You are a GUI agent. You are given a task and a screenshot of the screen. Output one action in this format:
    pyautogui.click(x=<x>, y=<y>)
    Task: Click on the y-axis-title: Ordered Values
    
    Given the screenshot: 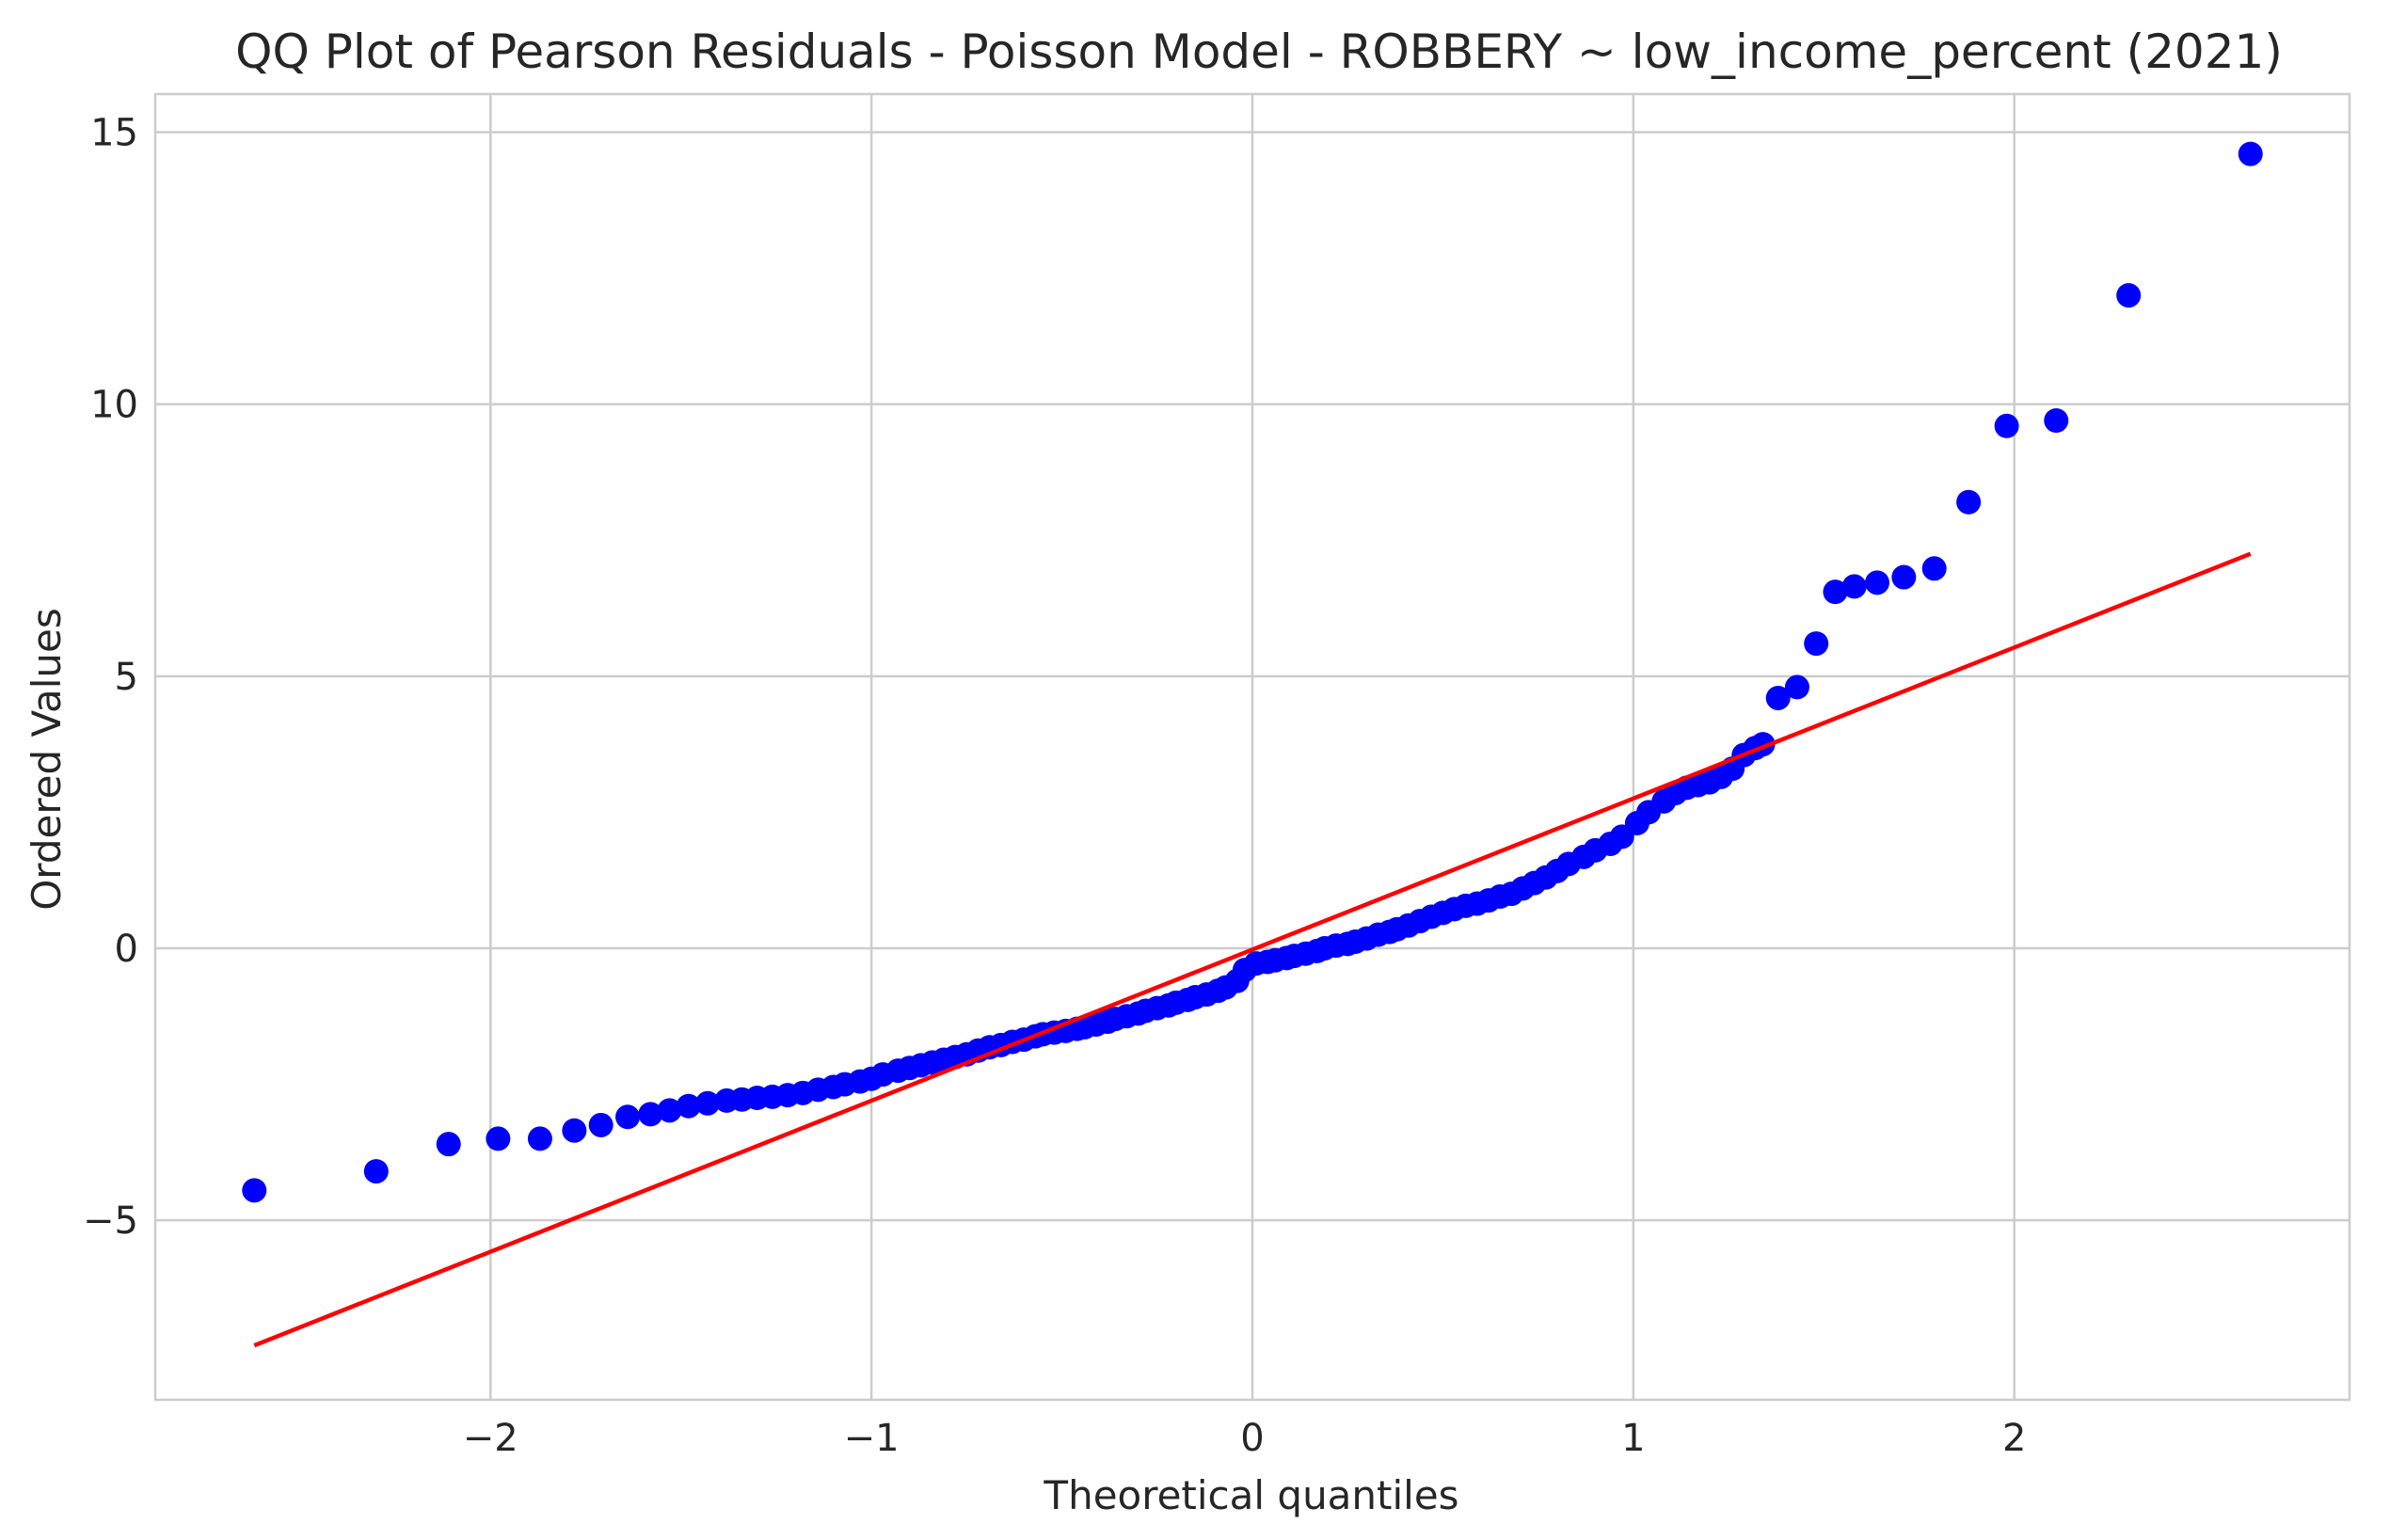 What is the action you would take?
    pyautogui.click(x=47, y=759)
    